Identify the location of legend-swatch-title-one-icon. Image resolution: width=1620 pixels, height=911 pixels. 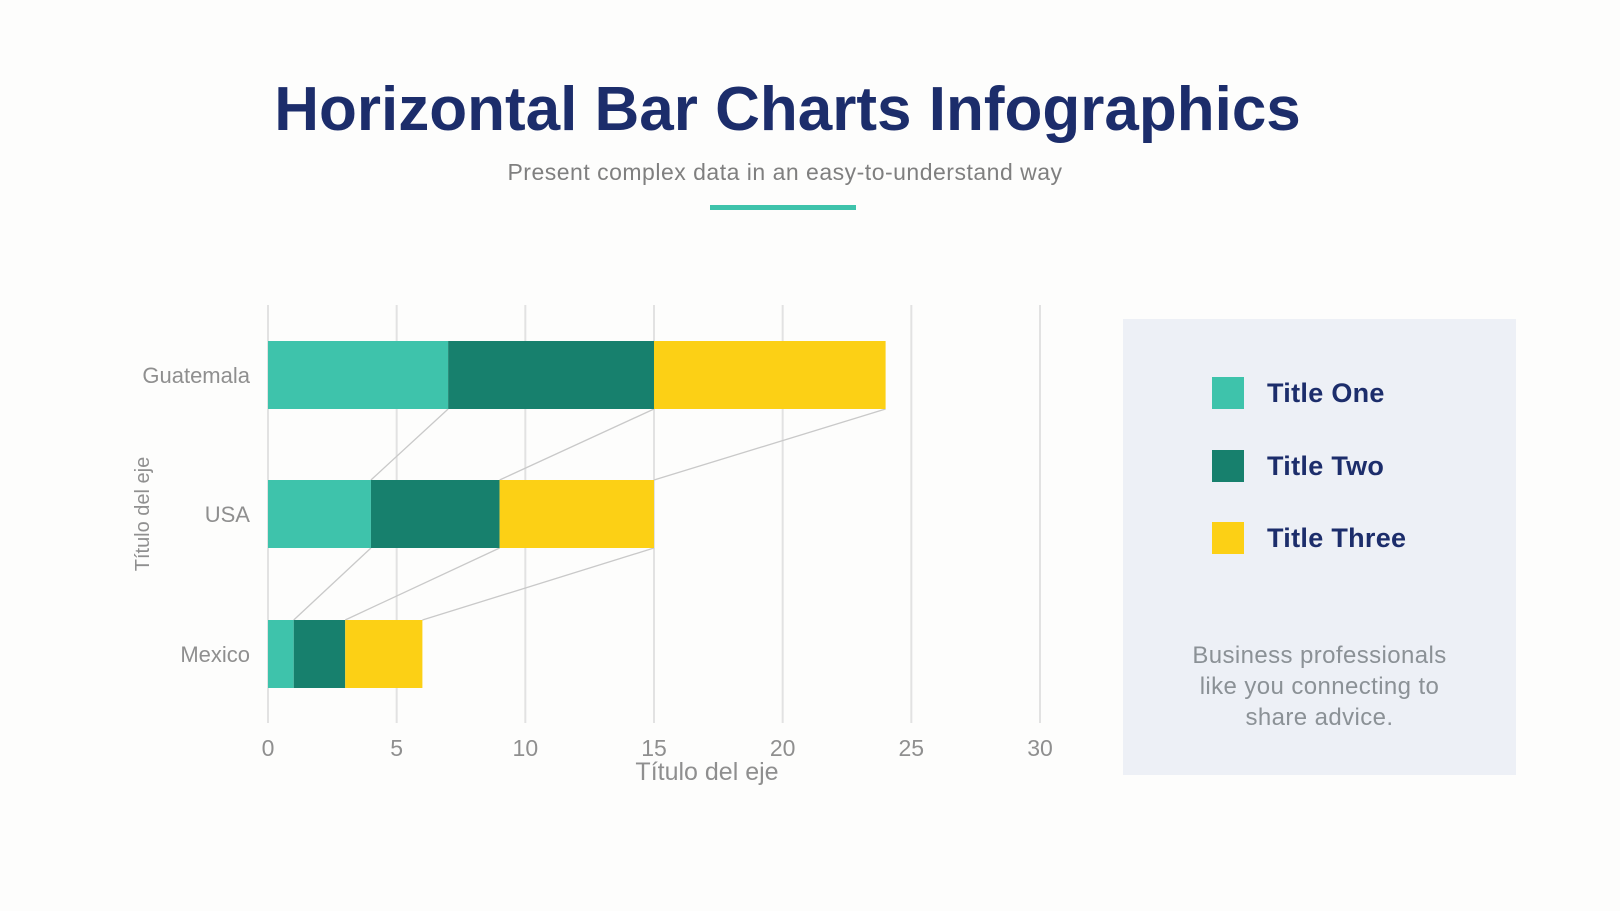
(1228, 393).